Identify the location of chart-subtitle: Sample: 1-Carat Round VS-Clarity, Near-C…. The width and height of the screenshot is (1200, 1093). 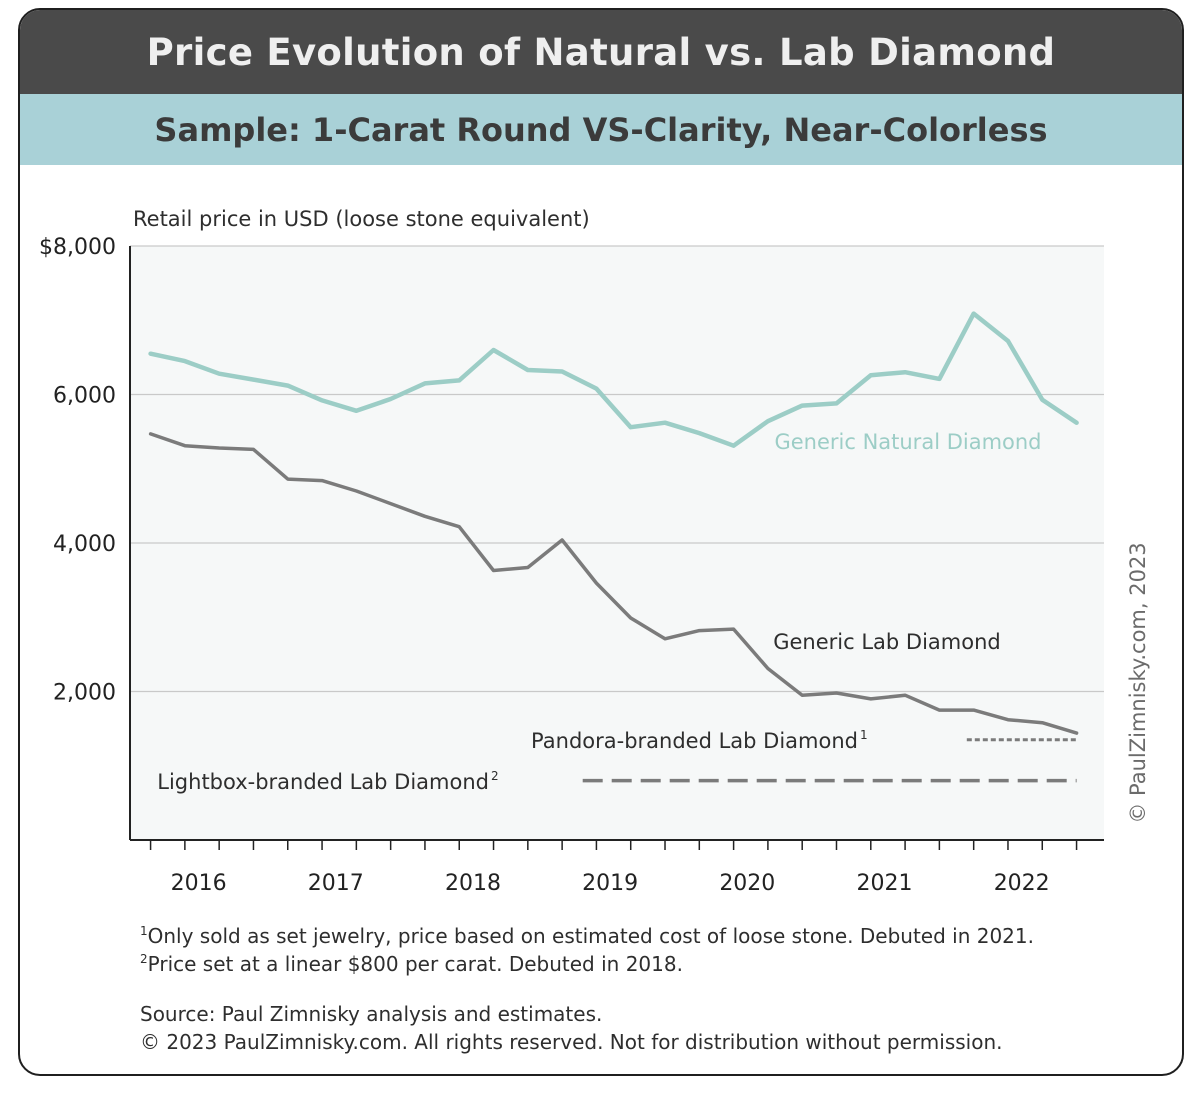
(601, 129).